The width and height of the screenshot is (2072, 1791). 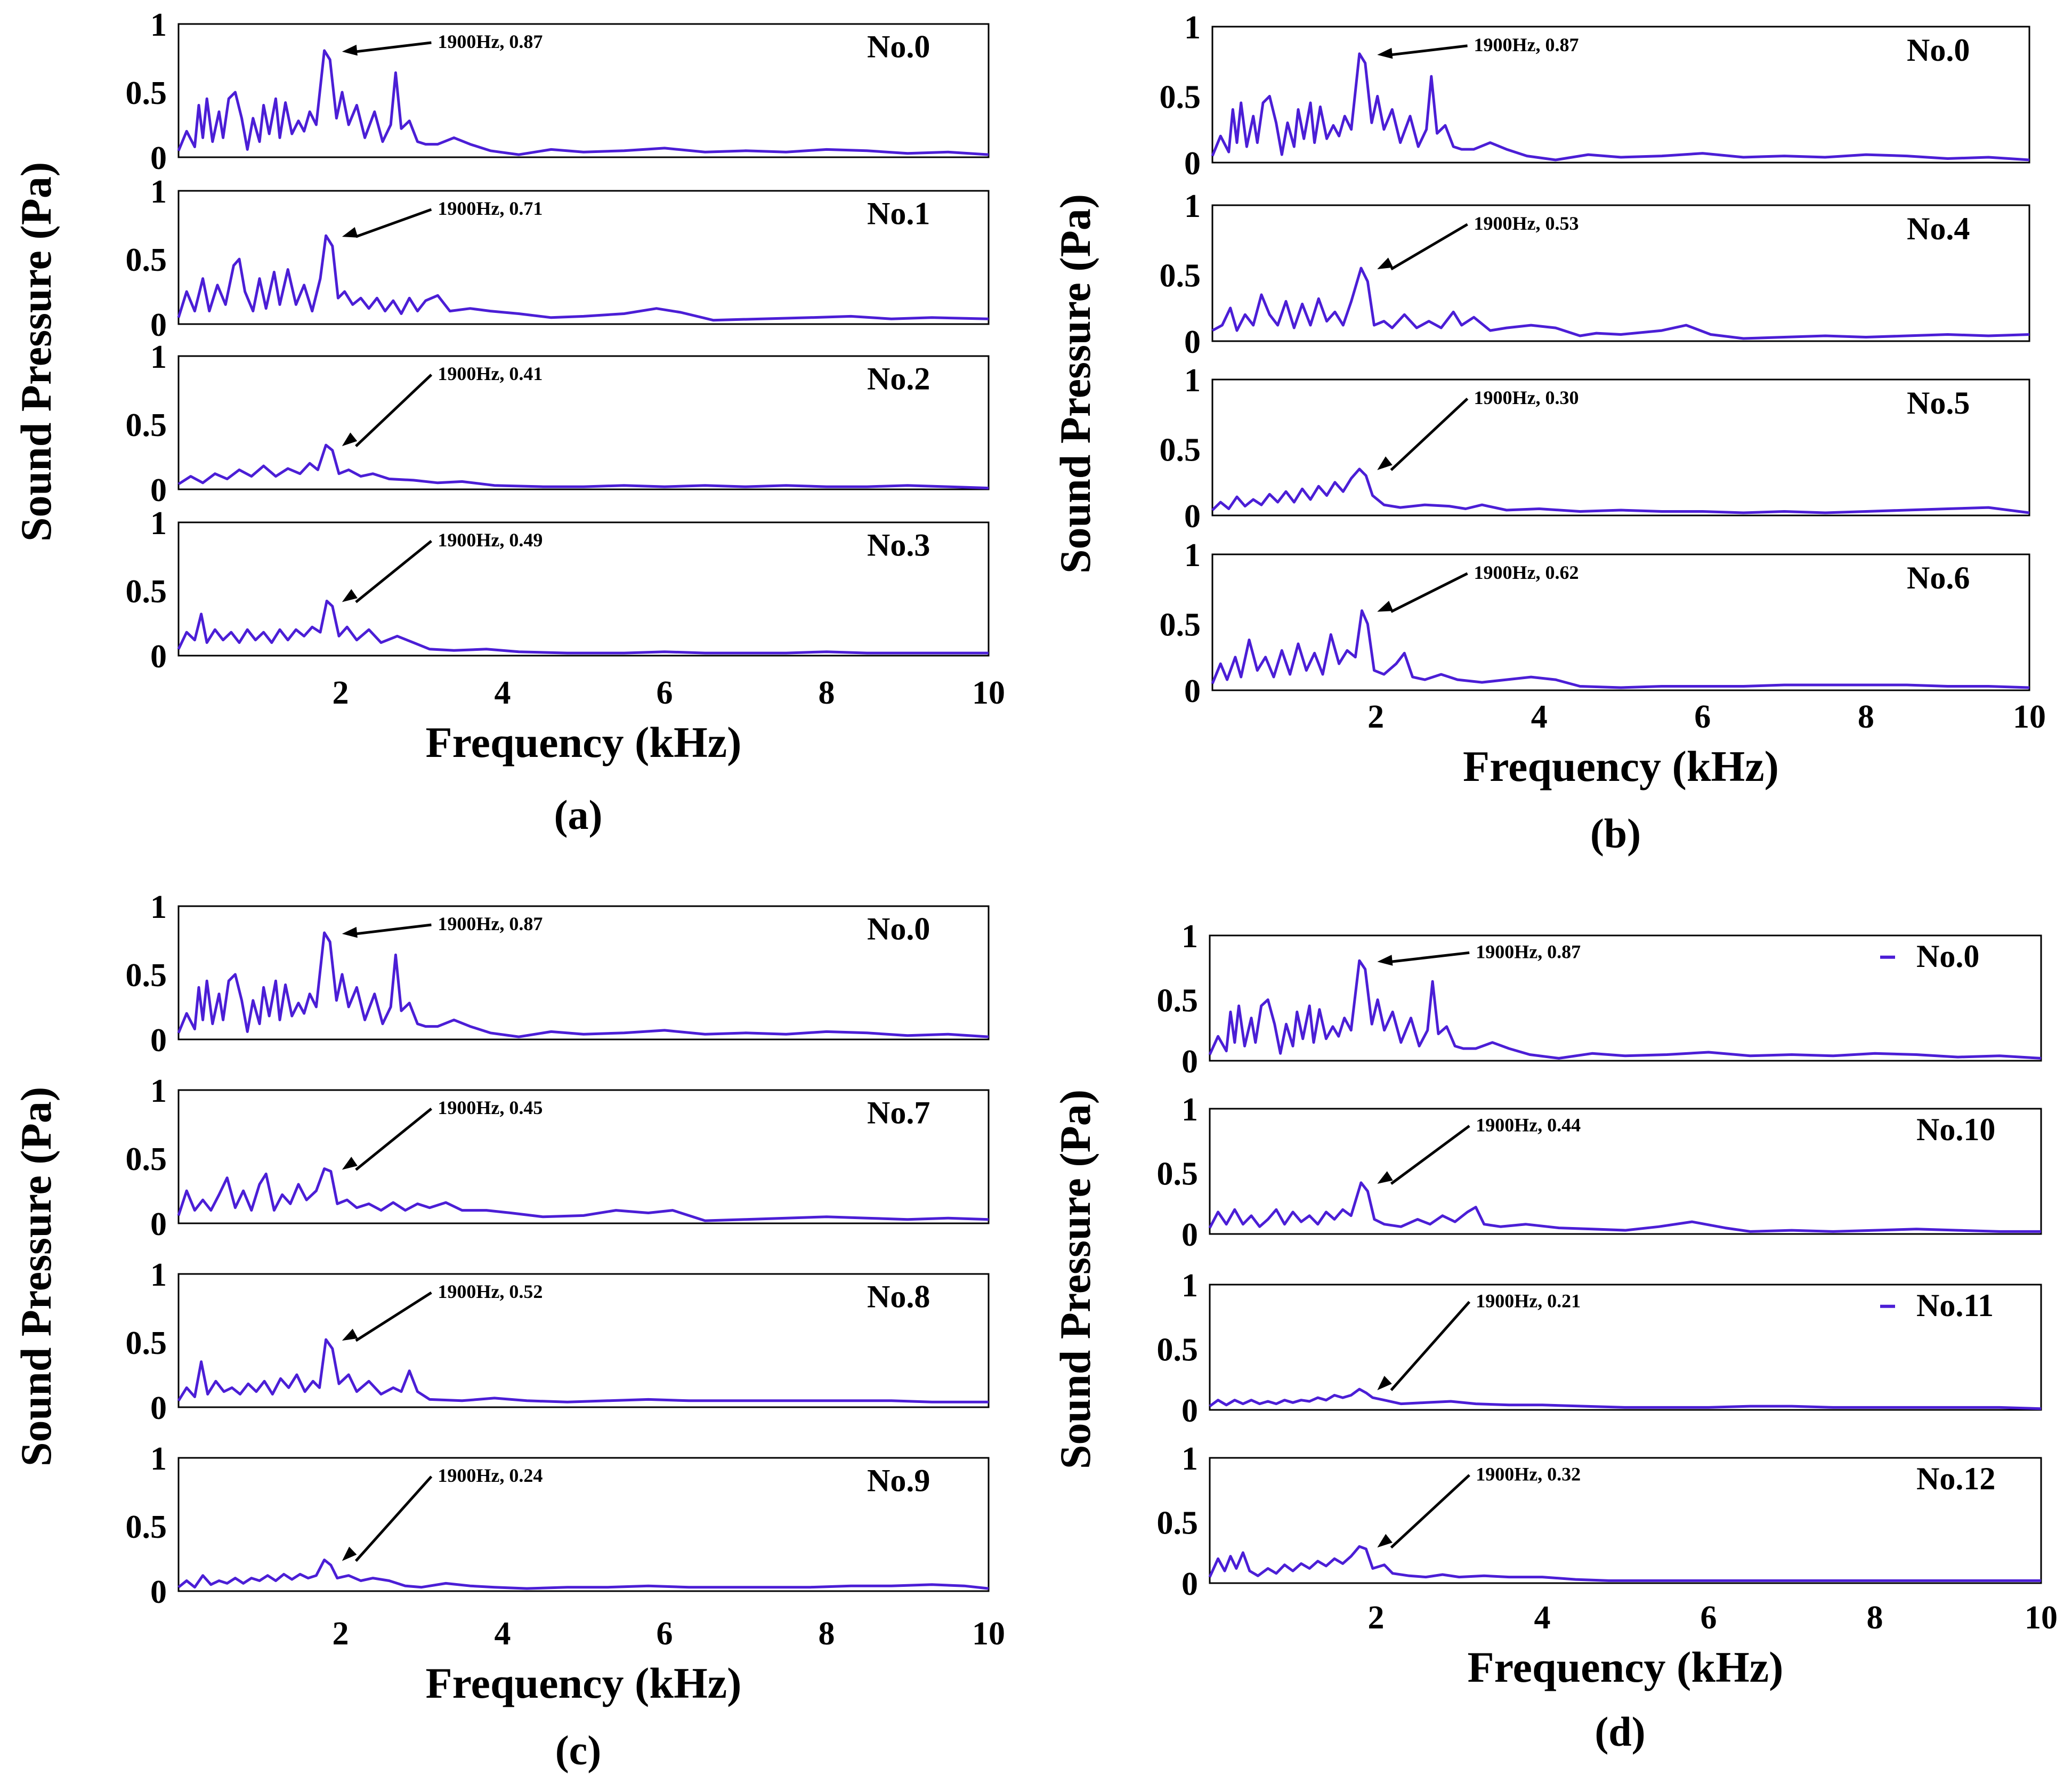 I want to click on subplot-d-no12: 0 0.5 1 1900Hz, 0.32 No.12, so click(x=1599, y=1521).